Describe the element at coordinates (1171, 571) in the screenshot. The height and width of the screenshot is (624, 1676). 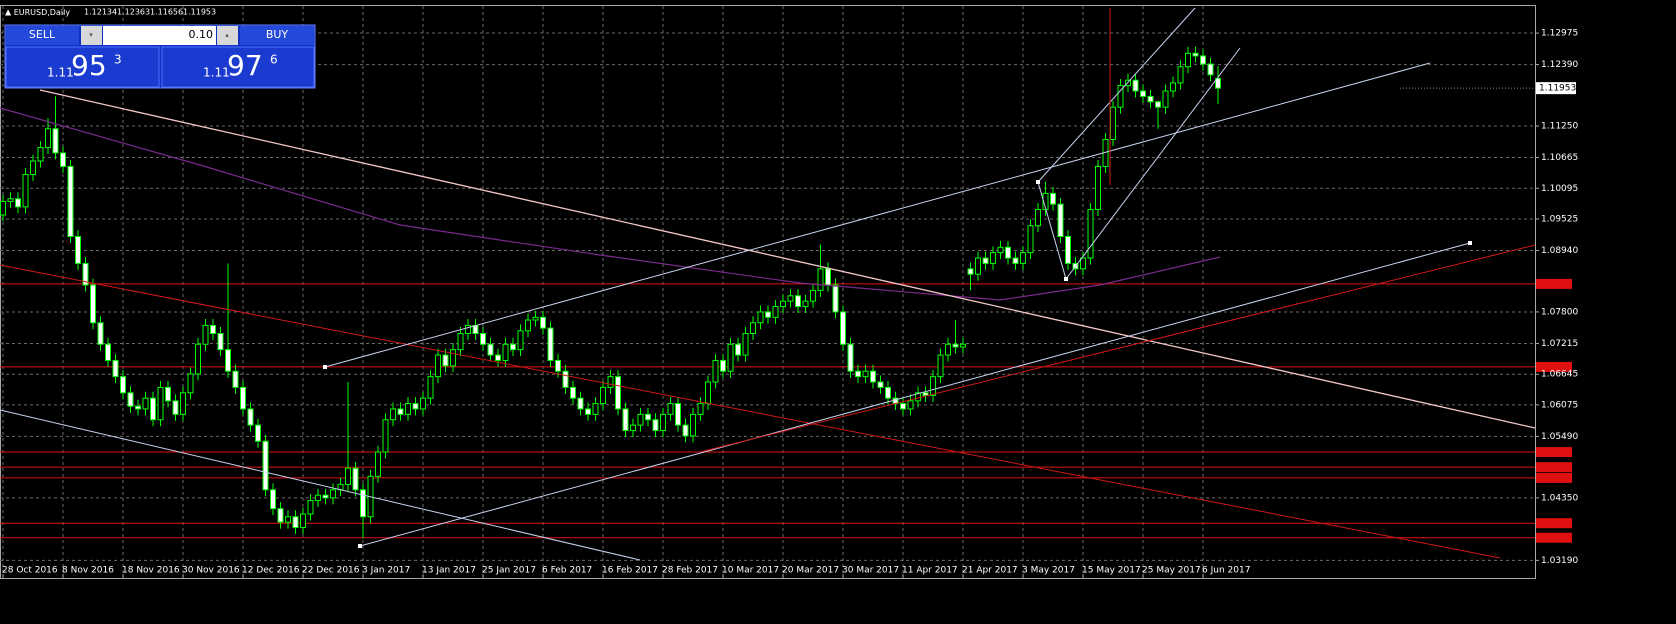
I see `x-tick-label: 25 May 2017` at that location.